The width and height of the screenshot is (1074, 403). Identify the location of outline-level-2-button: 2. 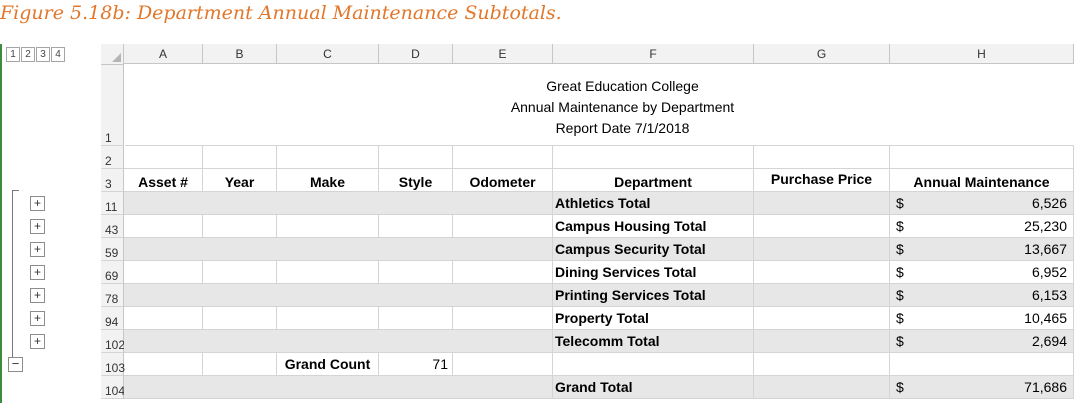
(28, 54).